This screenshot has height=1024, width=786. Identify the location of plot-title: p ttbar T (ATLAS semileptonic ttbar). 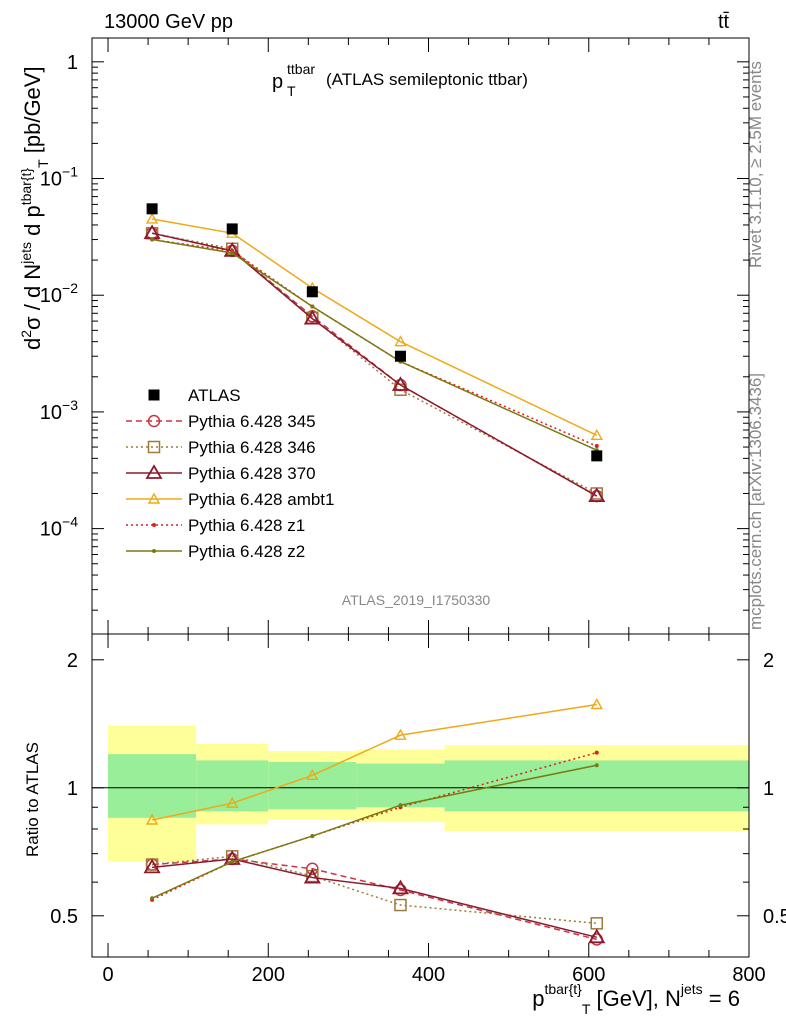
(400, 80).